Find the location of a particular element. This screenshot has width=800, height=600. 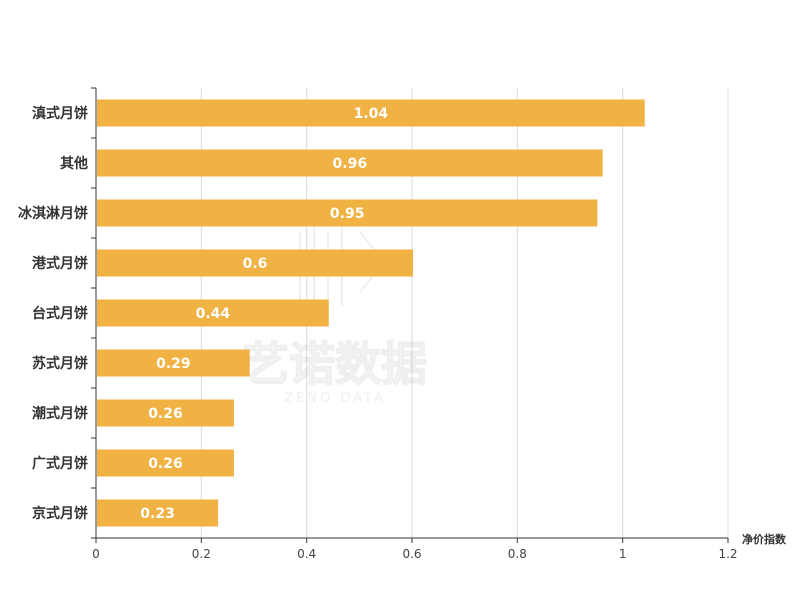

x-tick-label: 0.8 is located at coordinates (517, 554).